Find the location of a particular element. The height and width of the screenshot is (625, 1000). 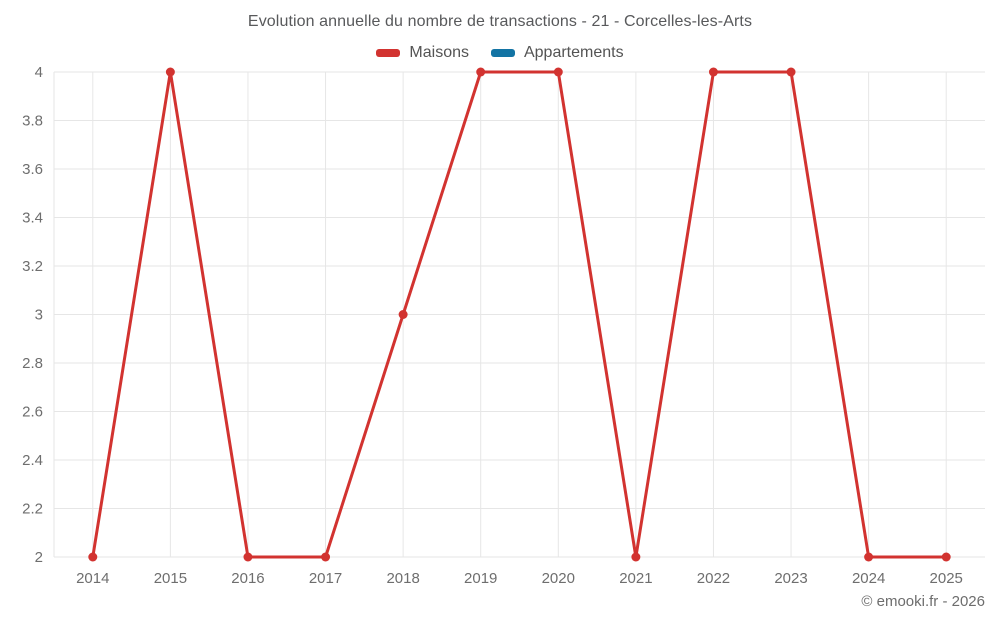

data-point-maisons-2020 is located at coordinates (558, 72).